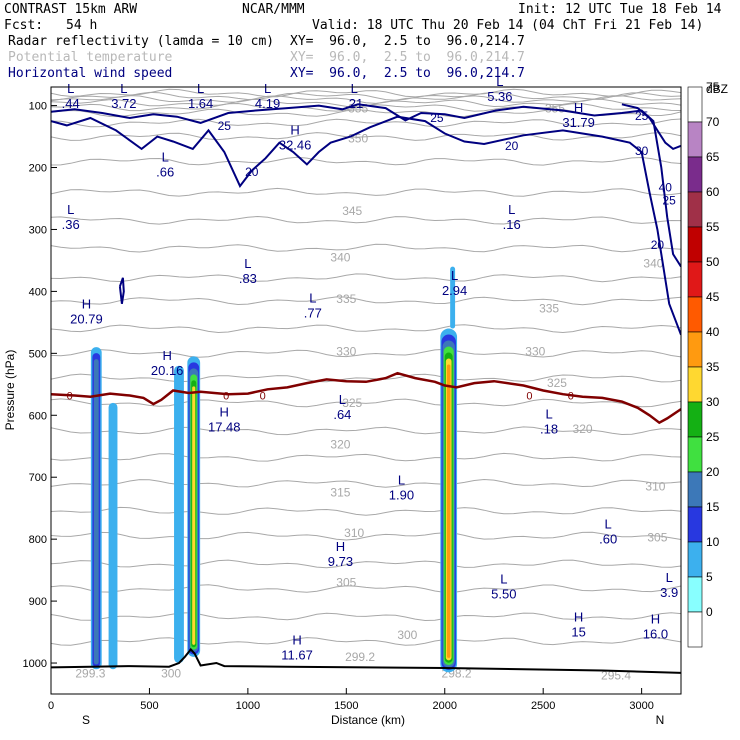  What do you see at coordinates (141, 41) in the screenshot?
I see `field-name-reflectivity: Radar reflectivity (lamda = 10 cm)` at bounding box center [141, 41].